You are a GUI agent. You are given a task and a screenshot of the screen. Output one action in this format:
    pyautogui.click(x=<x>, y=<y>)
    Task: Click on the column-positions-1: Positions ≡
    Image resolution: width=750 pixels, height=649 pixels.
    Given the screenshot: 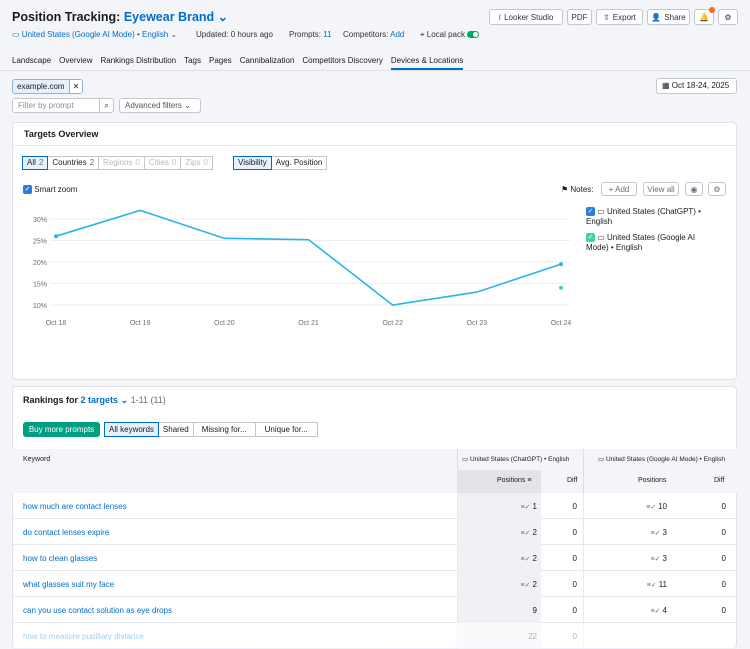 What is the action you would take?
    pyautogui.click(x=514, y=480)
    